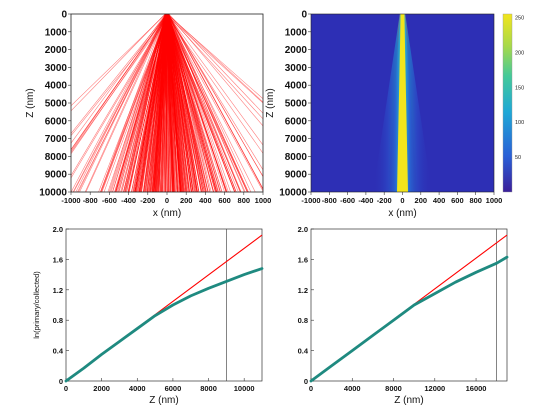 Image resolution: width=550 pixels, height=407 pixels. I want to click on y-axis-label: ln(primary/collected), so click(36, 305).